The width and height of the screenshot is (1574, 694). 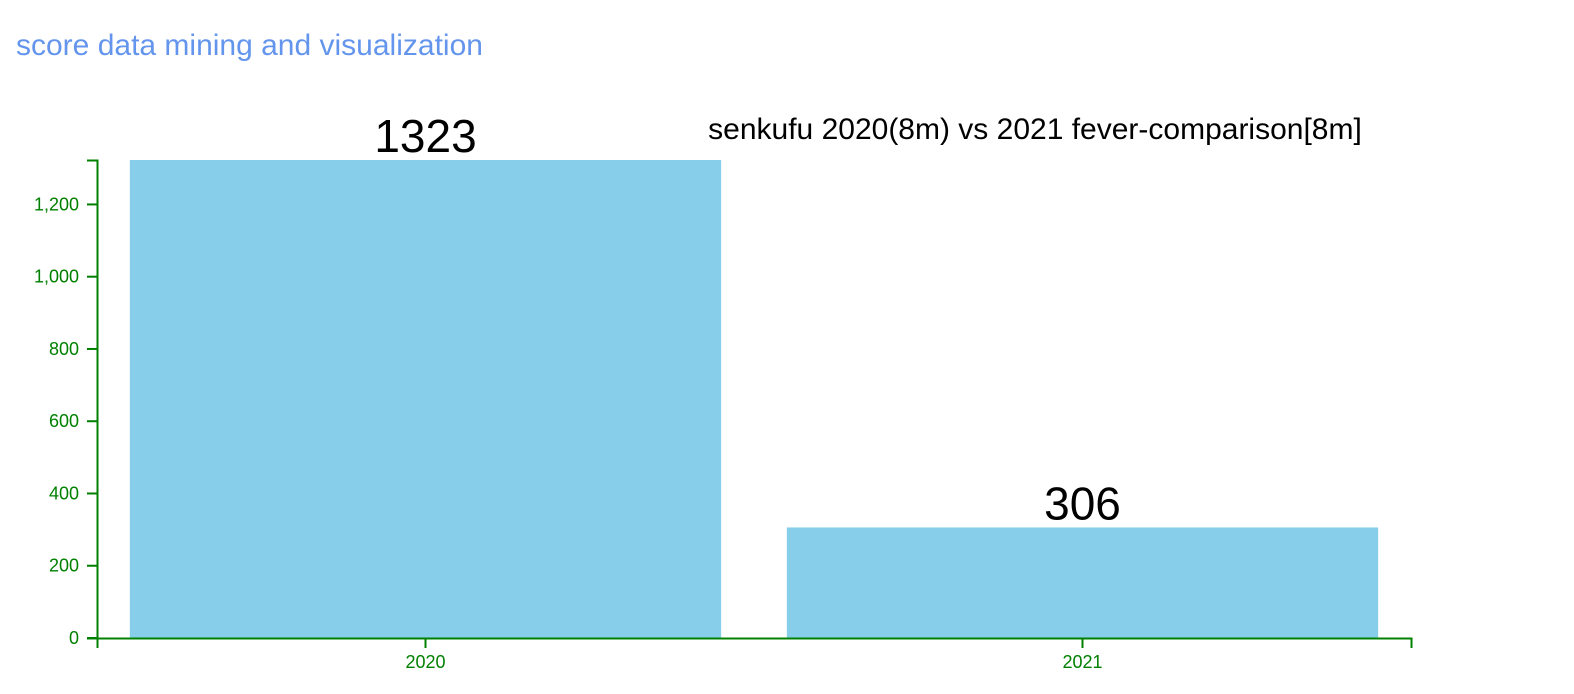 I want to click on y-tick-label: 600, so click(x=64, y=421).